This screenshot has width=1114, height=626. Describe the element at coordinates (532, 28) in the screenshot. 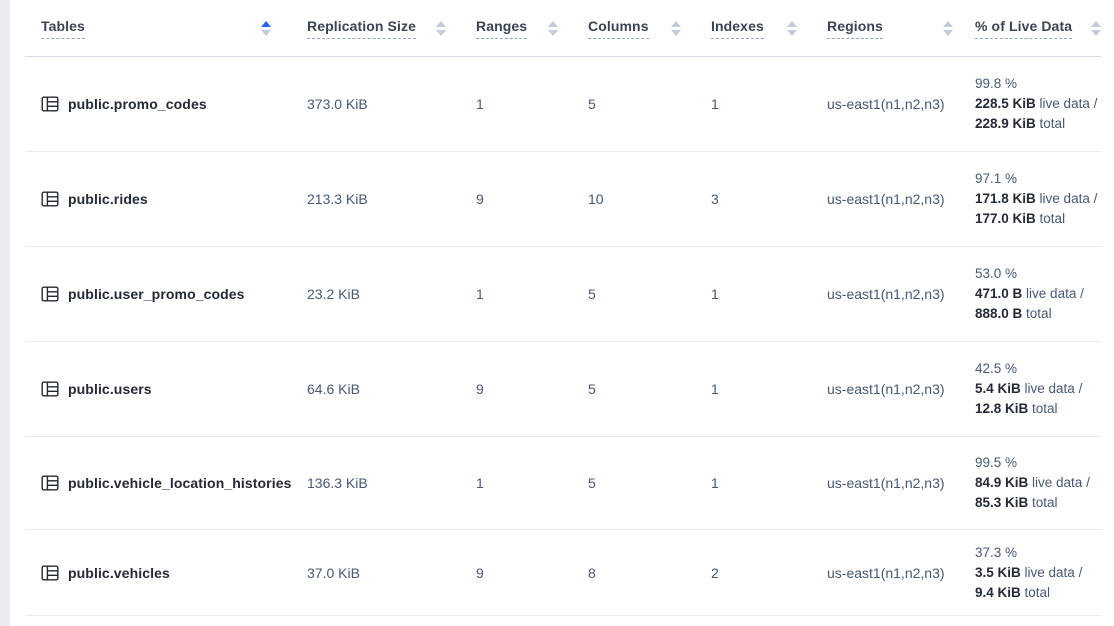

I see `column-header-ranges: Ranges` at that location.